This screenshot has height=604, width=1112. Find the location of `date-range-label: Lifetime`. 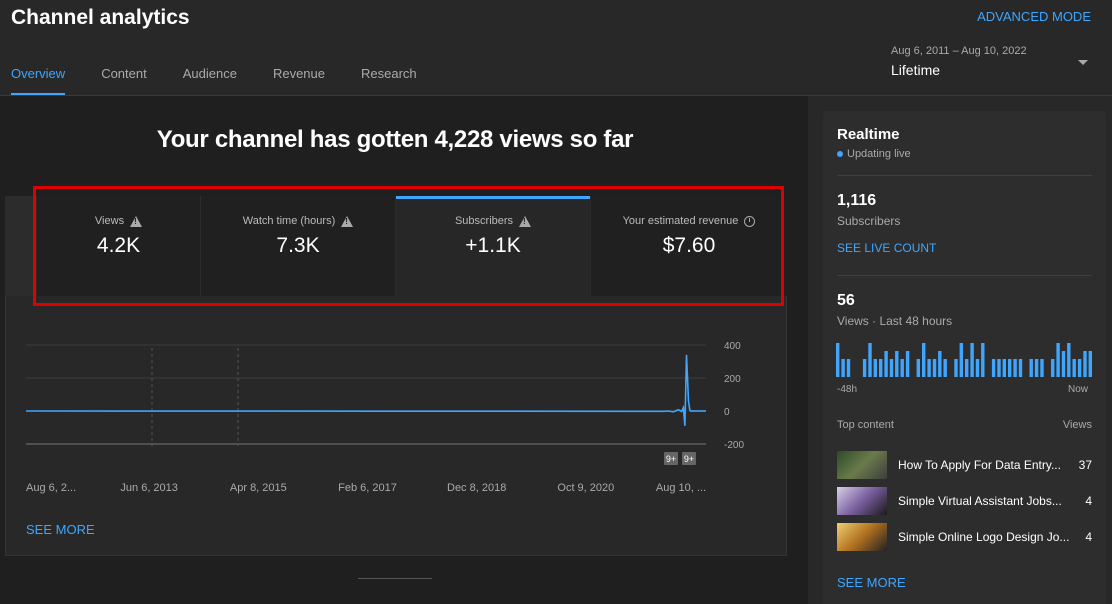

date-range-label: Lifetime is located at coordinates (916, 70).